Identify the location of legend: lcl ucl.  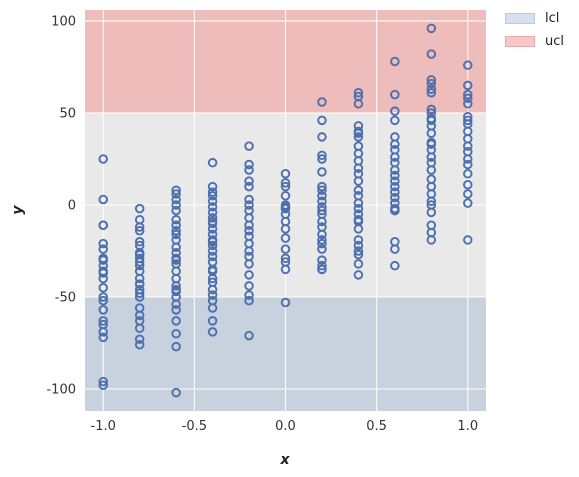
(534, 31).